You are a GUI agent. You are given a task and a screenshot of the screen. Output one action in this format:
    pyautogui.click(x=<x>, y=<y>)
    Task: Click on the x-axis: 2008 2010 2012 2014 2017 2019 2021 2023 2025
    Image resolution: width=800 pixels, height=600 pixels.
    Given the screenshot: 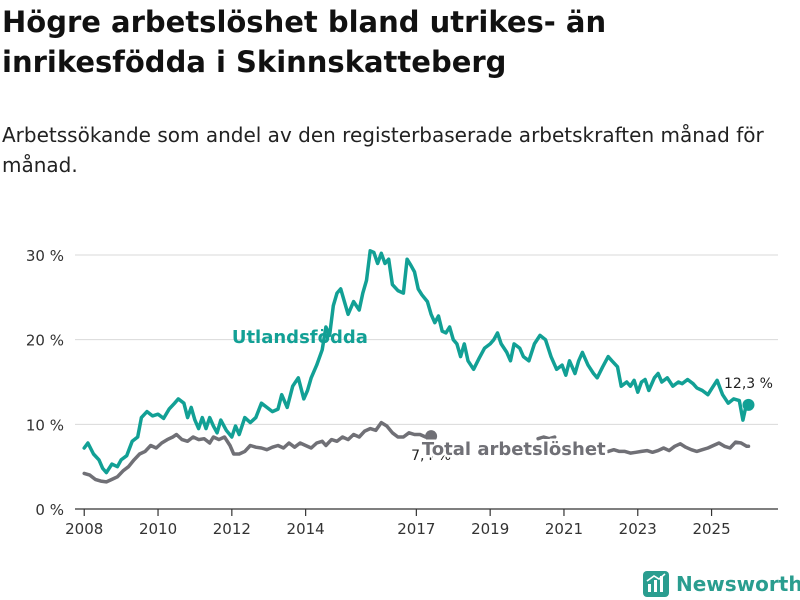 What is the action you would take?
    pyautogui.click(x=421, y=523)
    